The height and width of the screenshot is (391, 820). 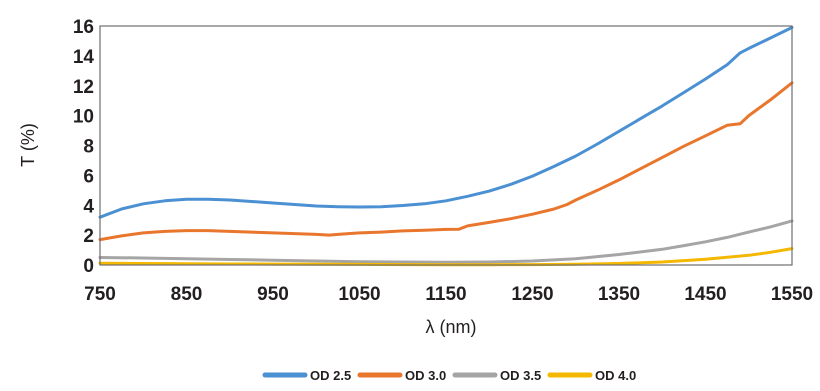 I want to click on legend-label: OD 2.5, so click(x=330, y=375).